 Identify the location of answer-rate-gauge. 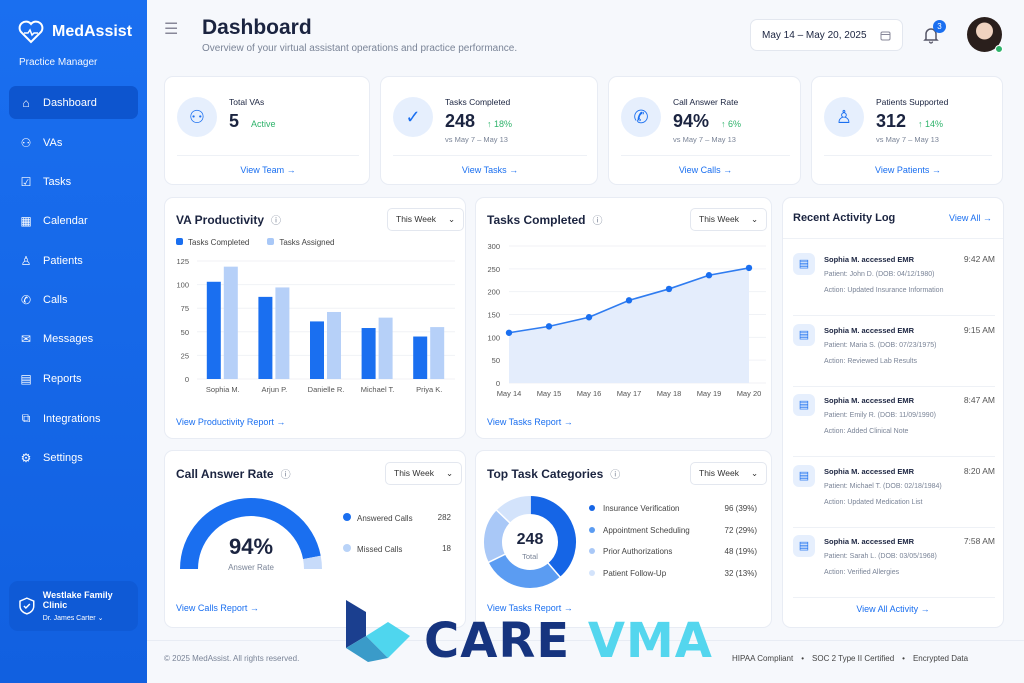
(251, 534).